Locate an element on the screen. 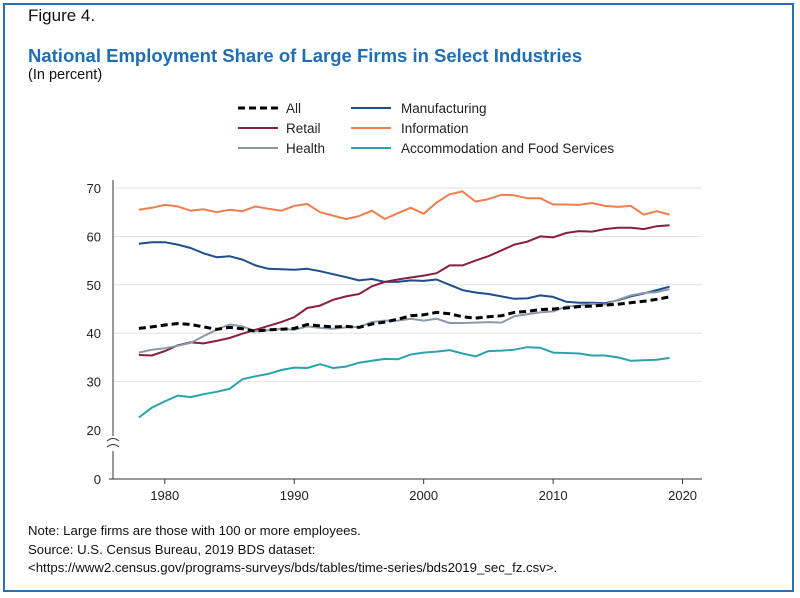 This screenshot has width=800, height=598. series-line-all is located at coordinates (404, 314).